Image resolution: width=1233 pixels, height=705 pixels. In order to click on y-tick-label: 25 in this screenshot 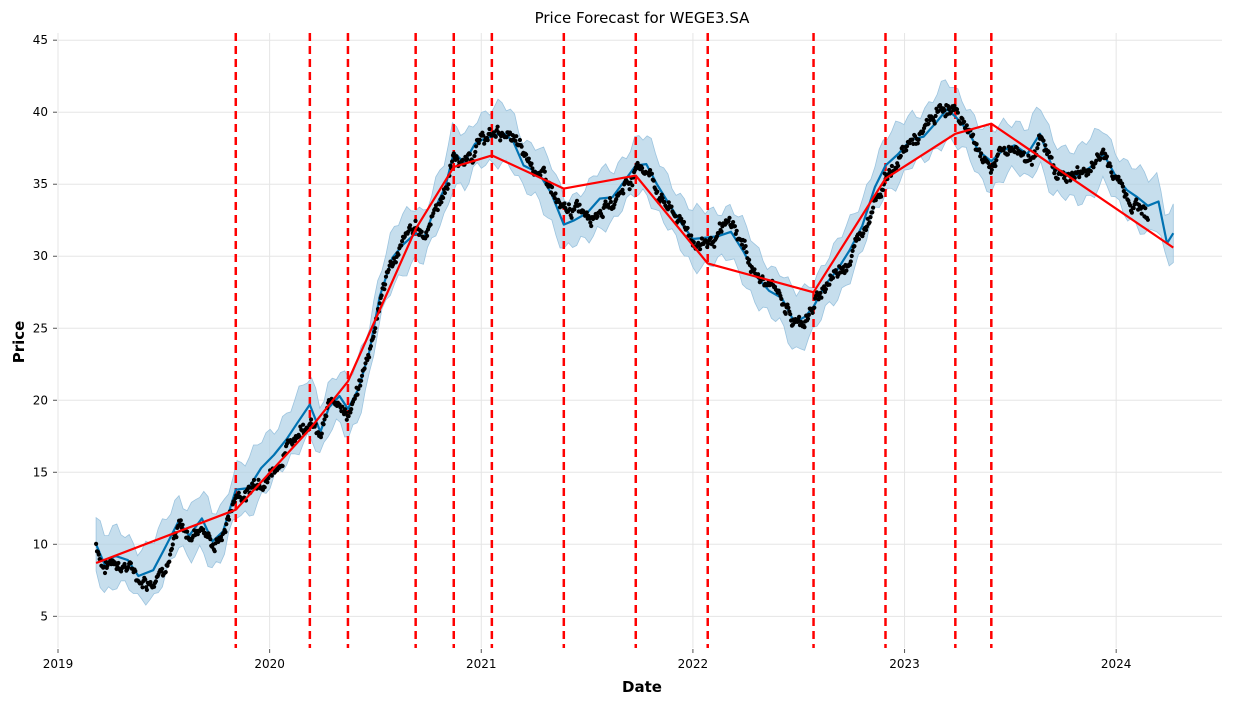, I will do `click(40, 328)`.